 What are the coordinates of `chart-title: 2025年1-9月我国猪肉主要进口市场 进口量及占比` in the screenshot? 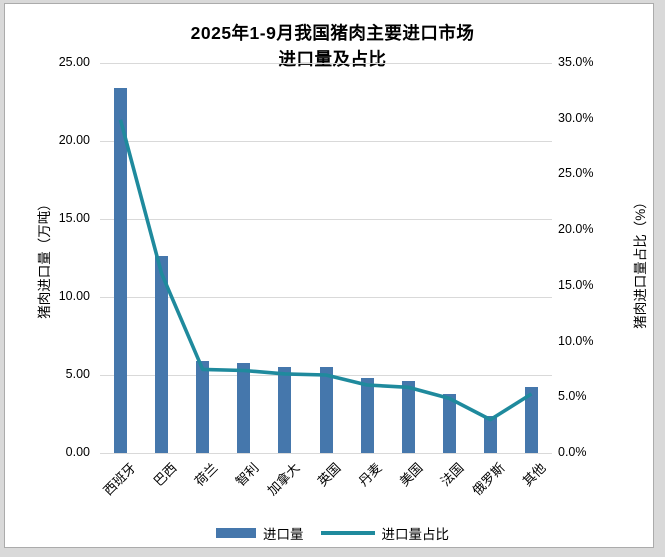 It's located at (332, 46).